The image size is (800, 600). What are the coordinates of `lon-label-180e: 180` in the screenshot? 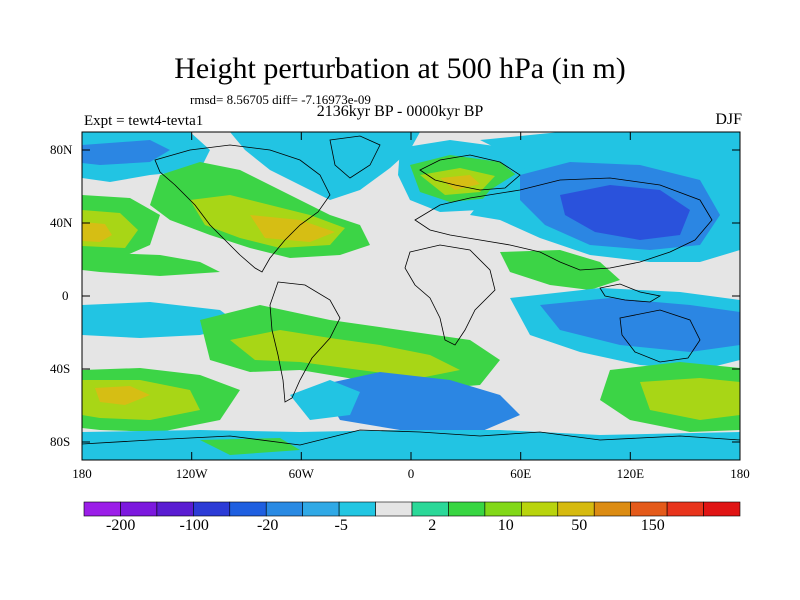 It's located at (740, 473).